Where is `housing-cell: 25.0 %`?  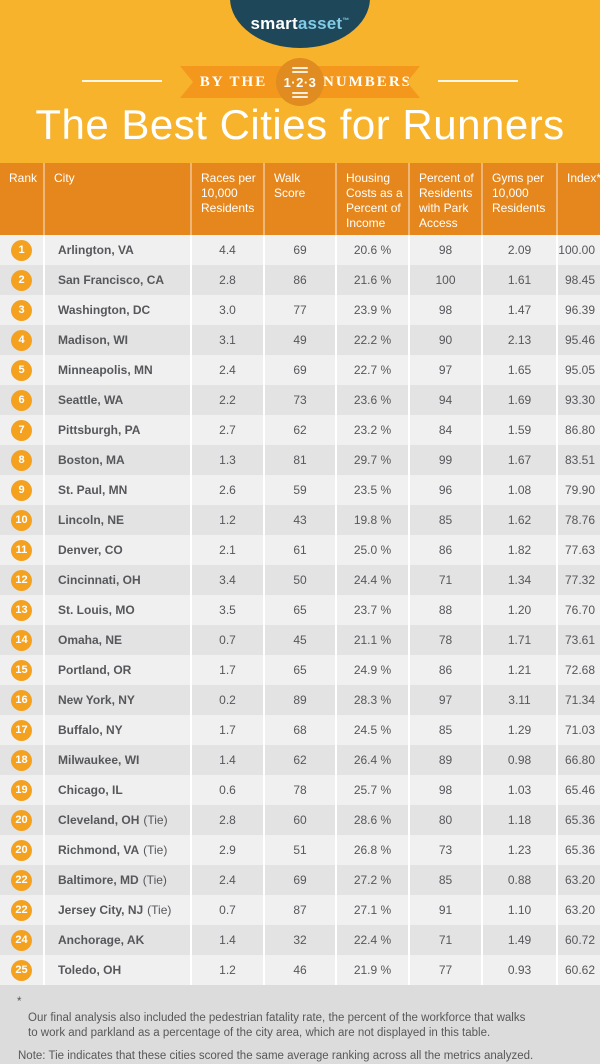
housing-cell: 25.0 % is located at coordinates (371, 550).